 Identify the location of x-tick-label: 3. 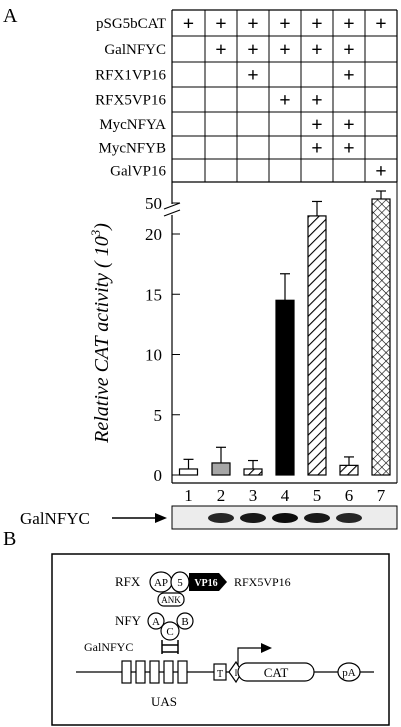
(253, 495).